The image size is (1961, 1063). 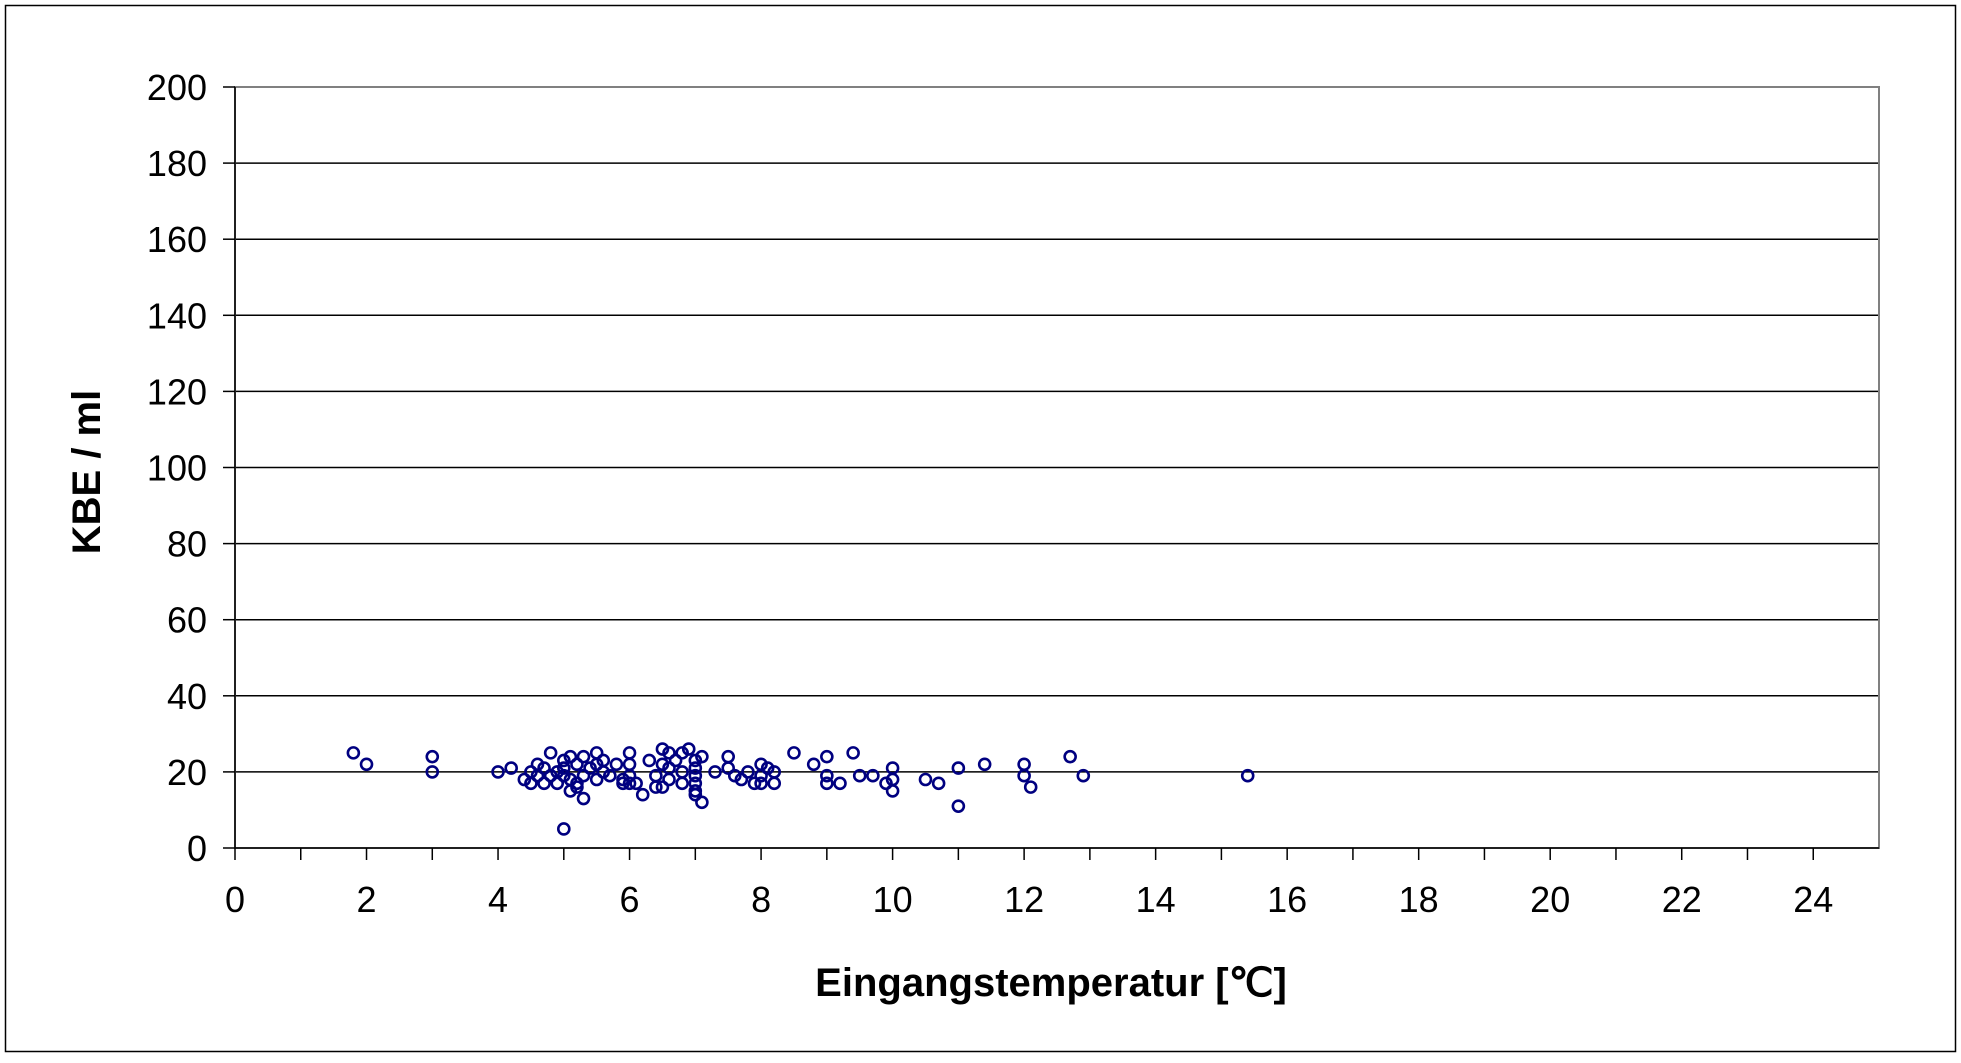 I want to click on x-tick-label: 18, so click(x=1419, y=899).